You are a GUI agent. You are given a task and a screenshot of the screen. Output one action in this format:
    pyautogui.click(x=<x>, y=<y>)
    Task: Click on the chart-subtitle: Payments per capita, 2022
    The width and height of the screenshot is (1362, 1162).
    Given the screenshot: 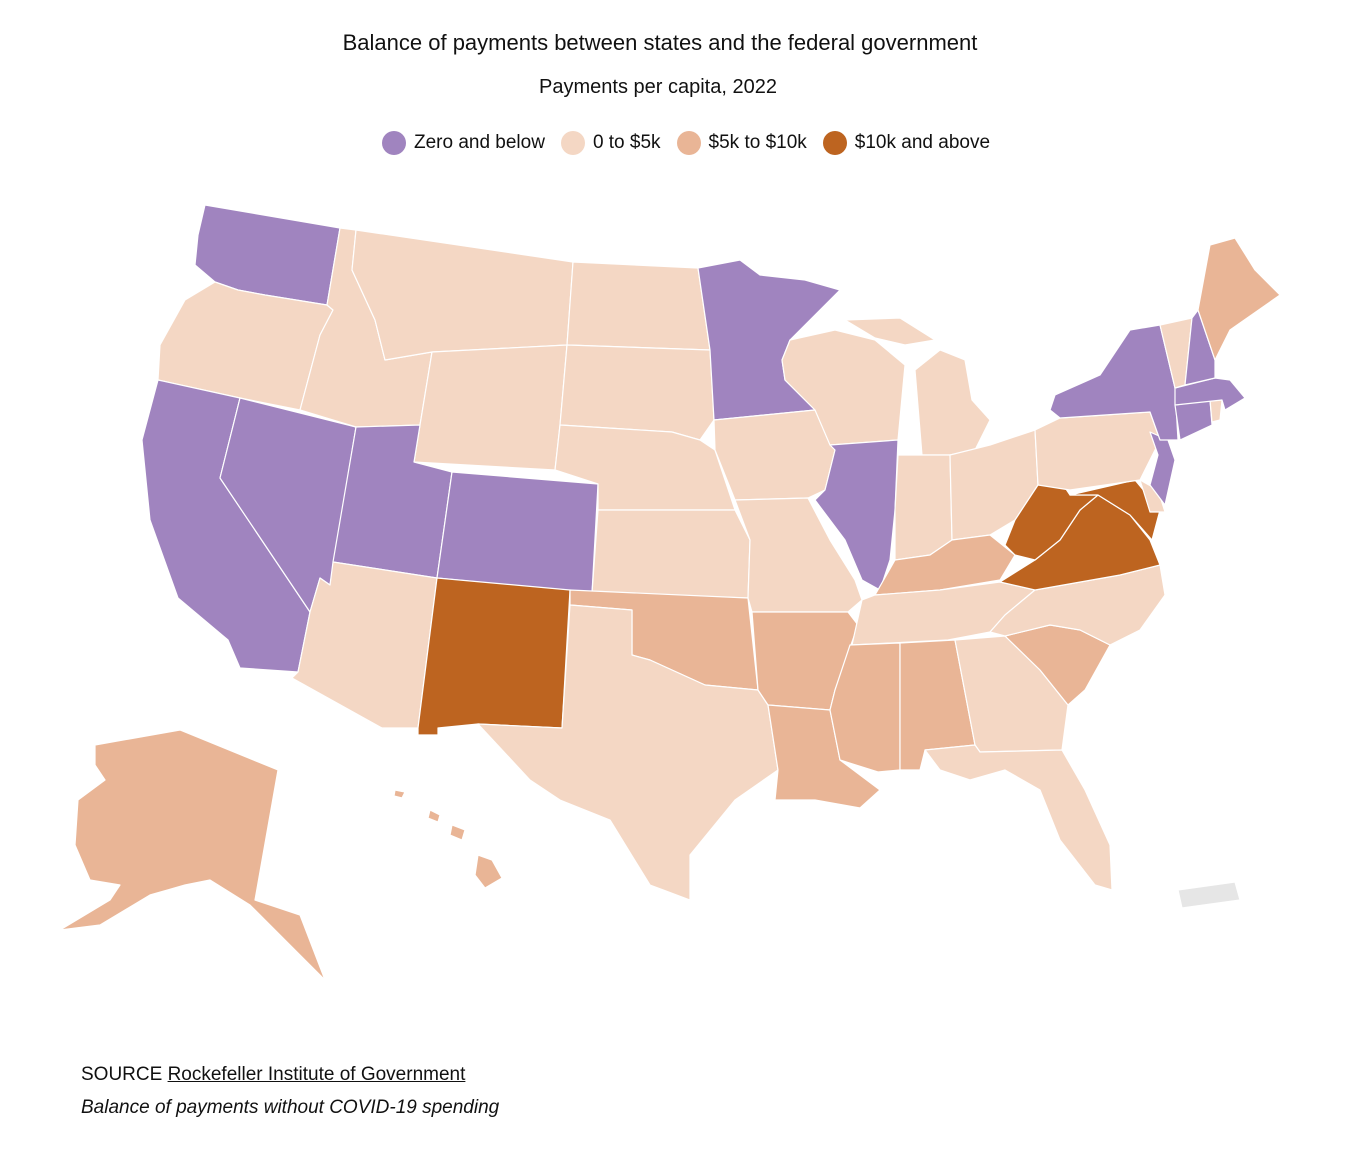 What is the action you would take?
    pyautogui.click(x=658, y=87)
    